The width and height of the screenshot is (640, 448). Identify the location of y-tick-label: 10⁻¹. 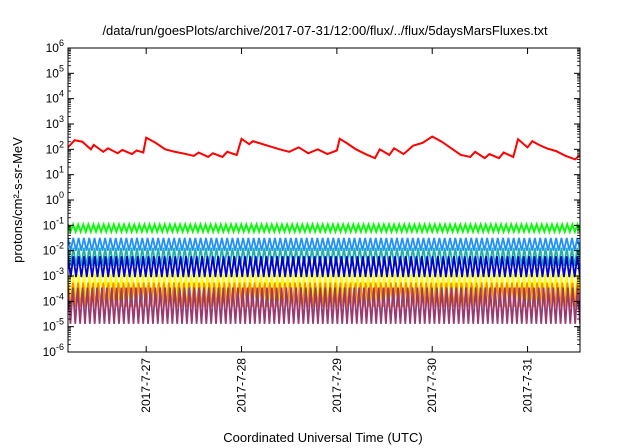
(53, 223).